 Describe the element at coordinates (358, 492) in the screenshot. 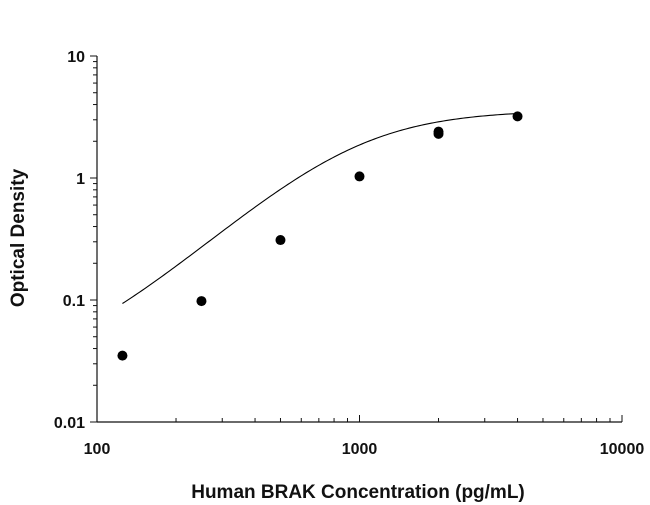

I see `x-axis-title: Human BRAK Concentration (pg/mL)` at that location.